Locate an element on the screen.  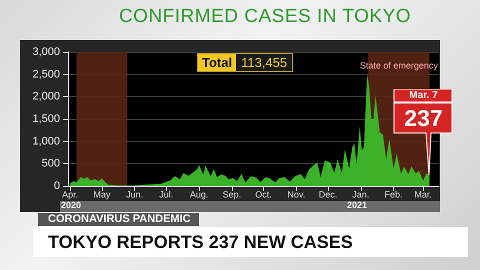
y-tick-label: 0 is located at coordinates (57, 186).